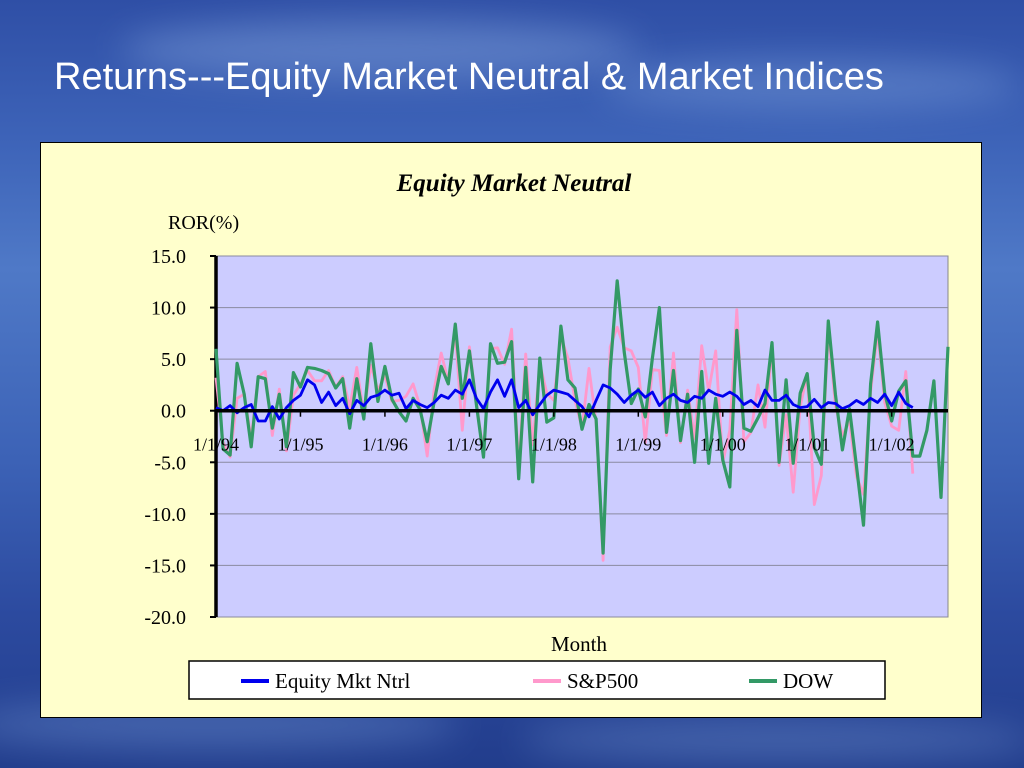  Describe the element at coordinates (602, 681) in the screenshot. I see `legend-label: S&P500` at that location.